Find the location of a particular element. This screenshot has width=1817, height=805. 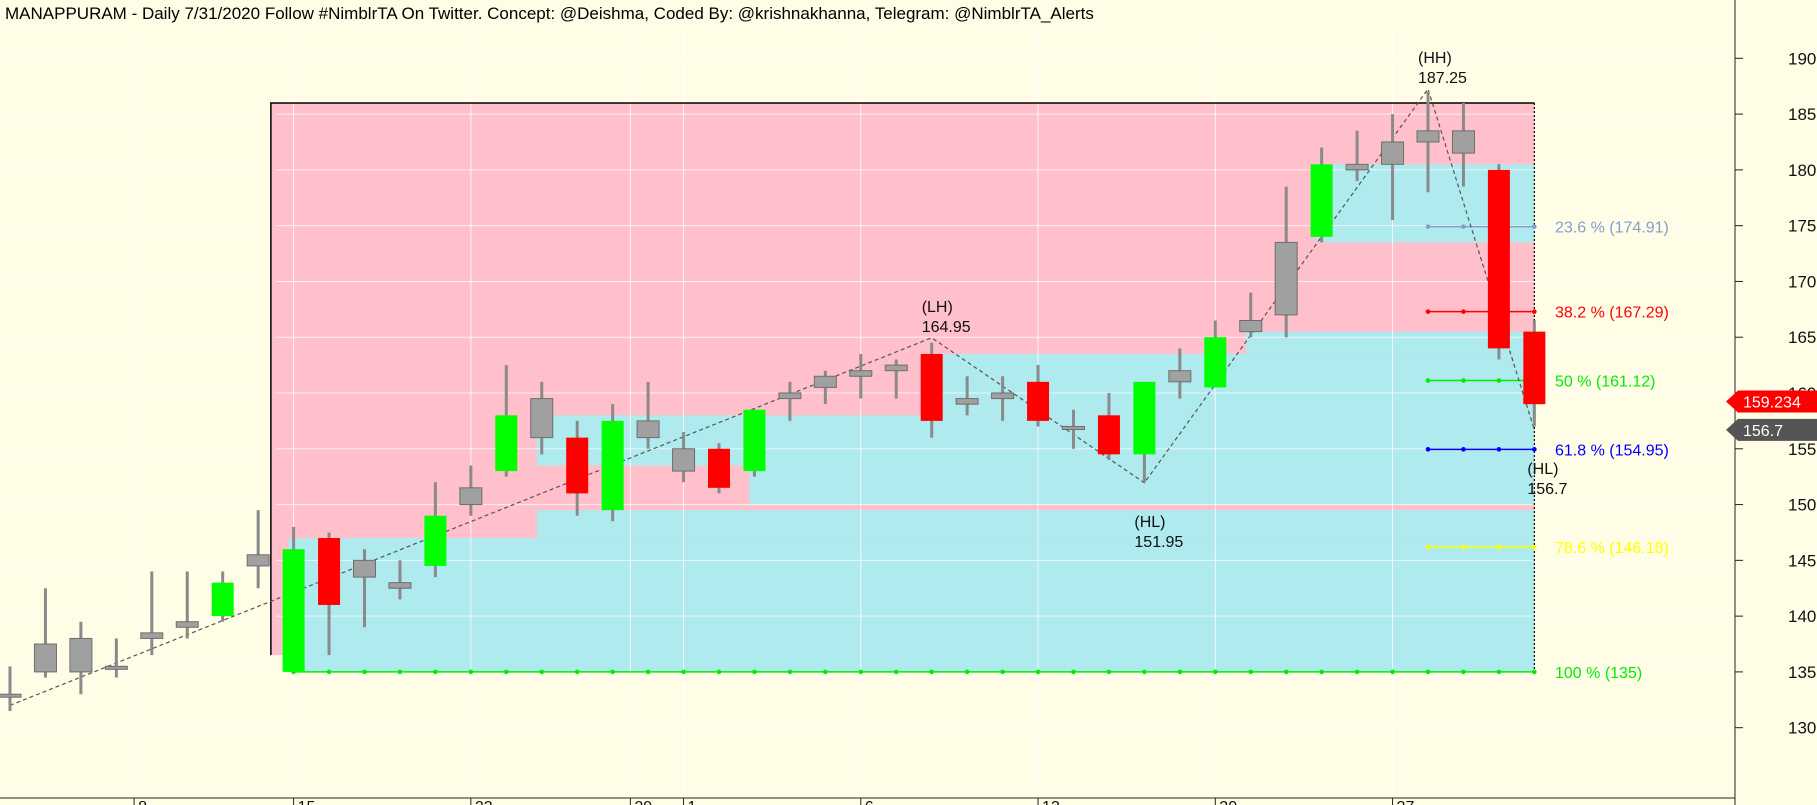

price-tag-label: 159.234 is located at coordinates (1772, 403).